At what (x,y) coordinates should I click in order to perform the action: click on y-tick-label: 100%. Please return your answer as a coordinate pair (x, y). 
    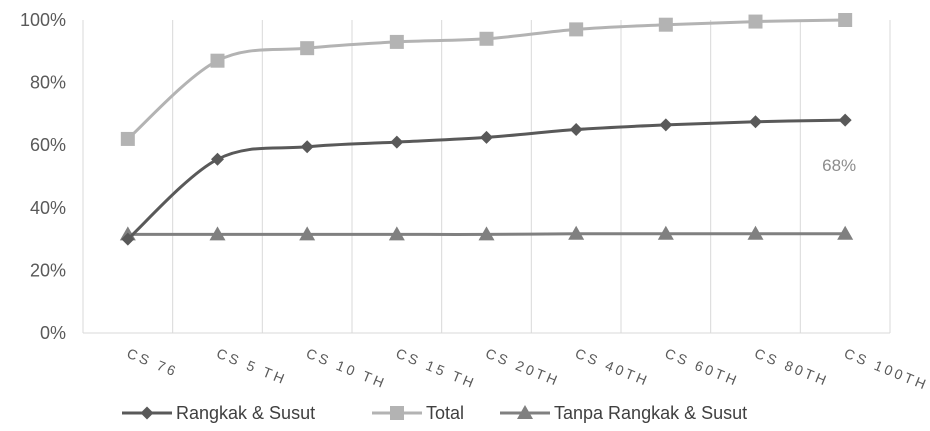
    Looking at the image, I should click on (43, 20).